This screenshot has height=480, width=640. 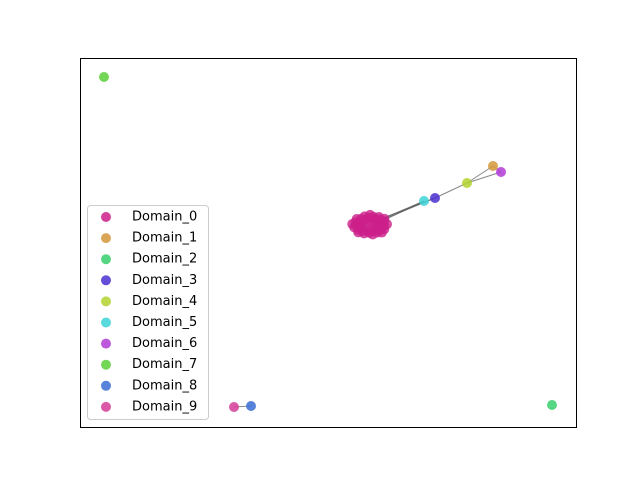 What do you see at coordinates (164, 280) in the screenshot?
I see `legend-label: Domain_3` at bounding box center [164, 280].